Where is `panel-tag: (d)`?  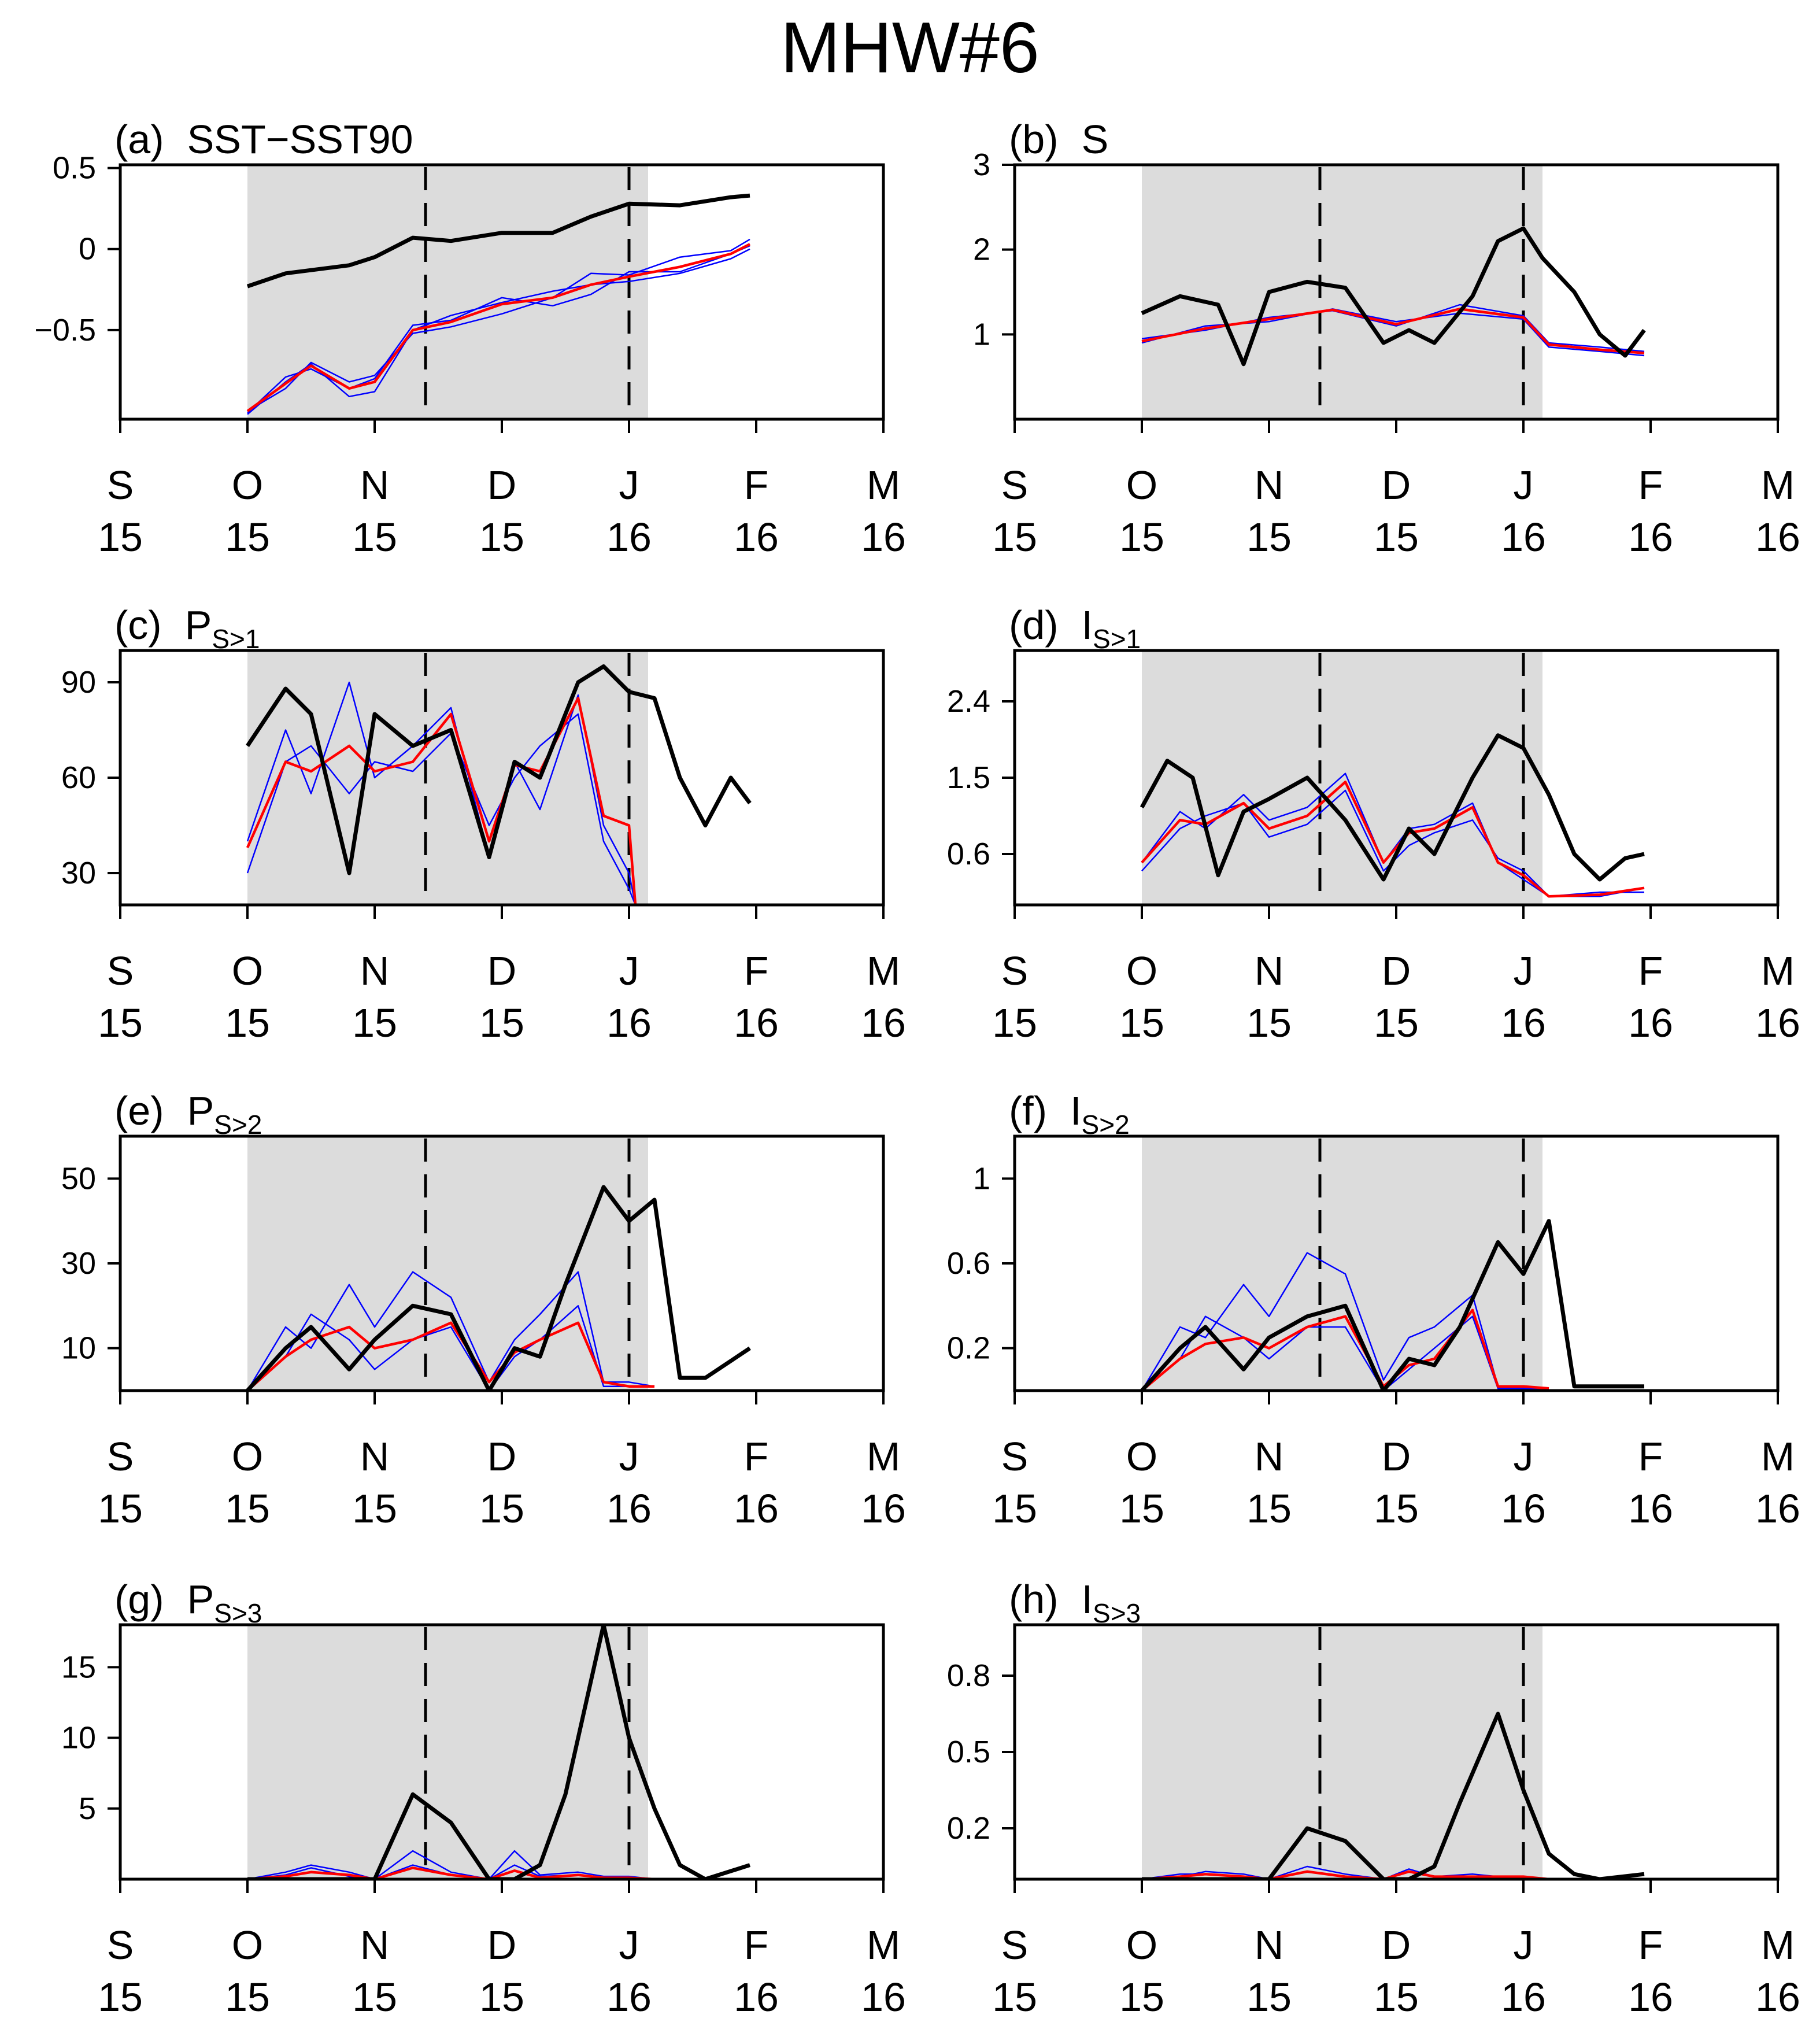 panel-tag: (d) is located at coordinates (1034, 625).